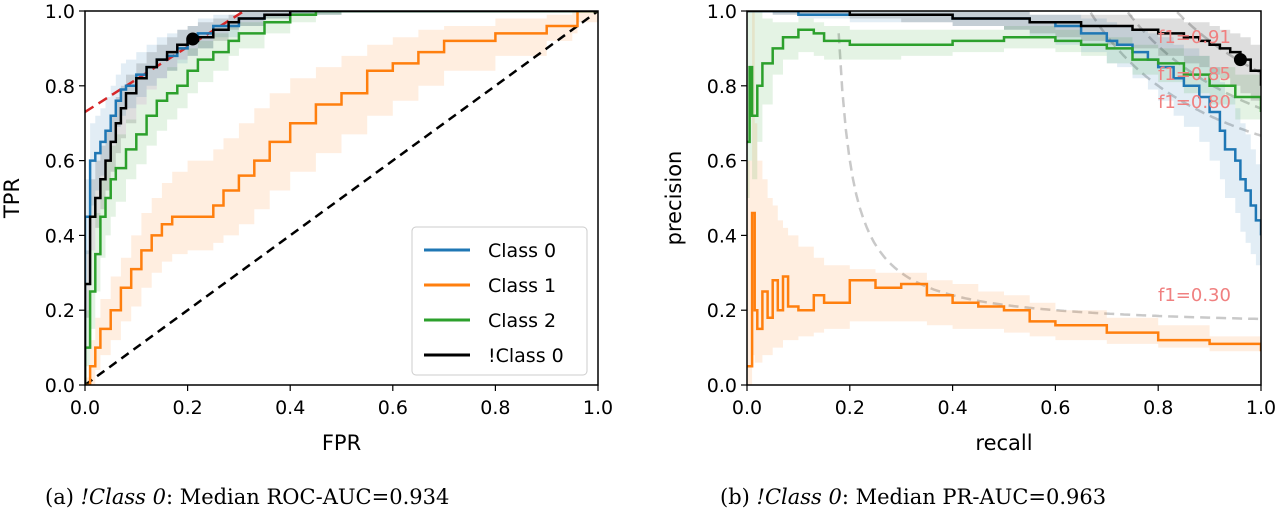 The height and width of the screenshot is (521, 1280). I want to click on legend-label: Class 0, so click(522, 251).